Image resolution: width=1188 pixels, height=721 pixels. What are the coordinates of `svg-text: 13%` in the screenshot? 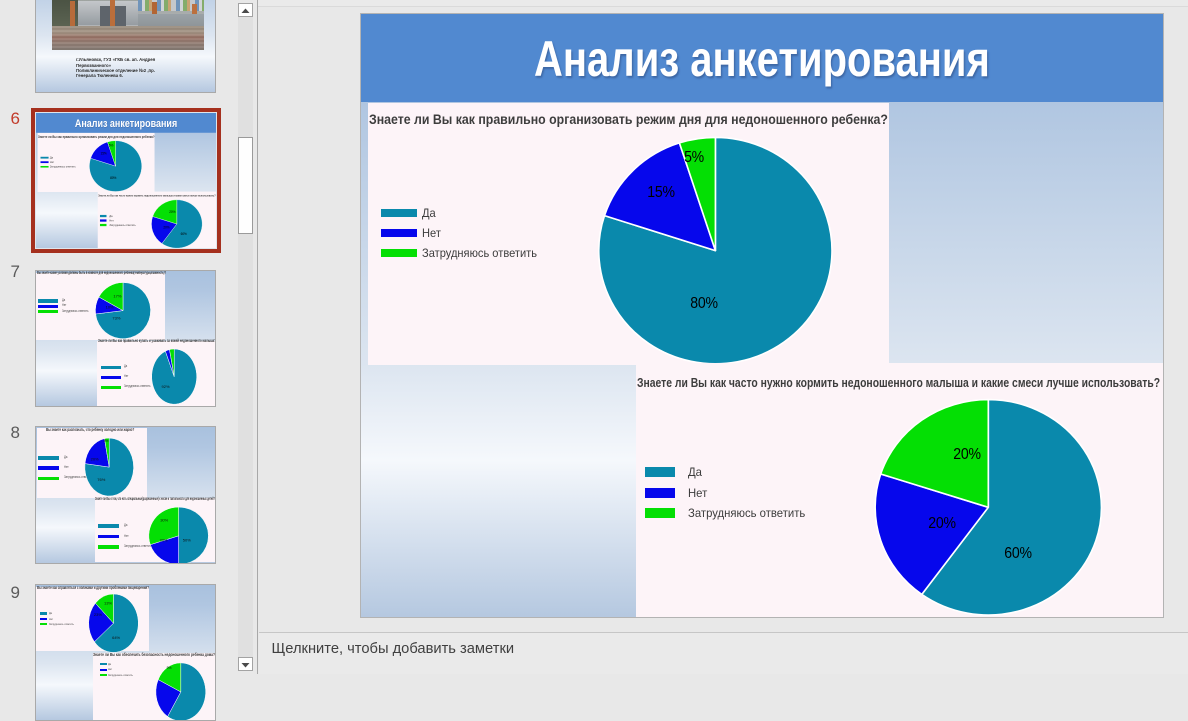 It's located at (108, 602).